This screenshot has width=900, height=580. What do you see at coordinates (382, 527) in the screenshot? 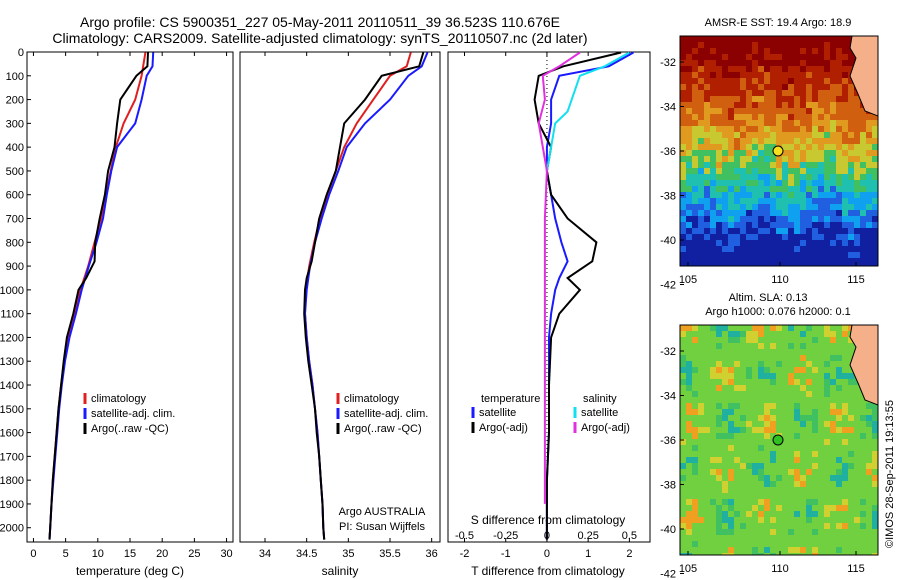
I see `principal-investigator: PI: Susan Wijffels` at bounding box center [382, 527].